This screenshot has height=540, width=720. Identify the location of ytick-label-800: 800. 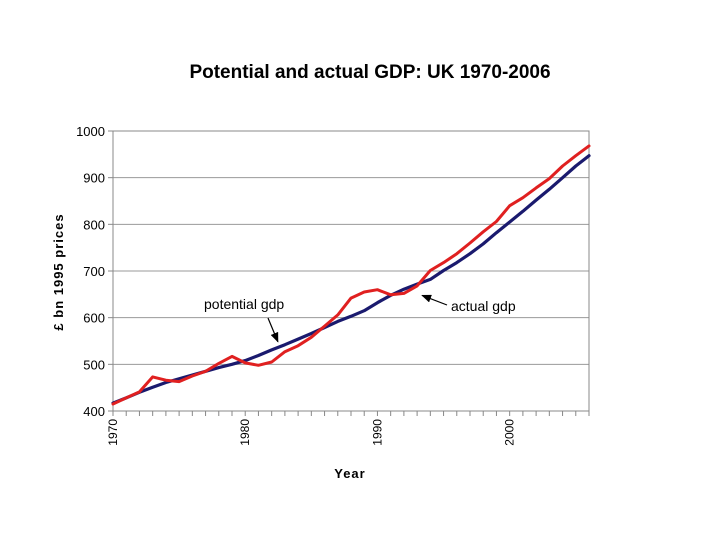
(94, 224).